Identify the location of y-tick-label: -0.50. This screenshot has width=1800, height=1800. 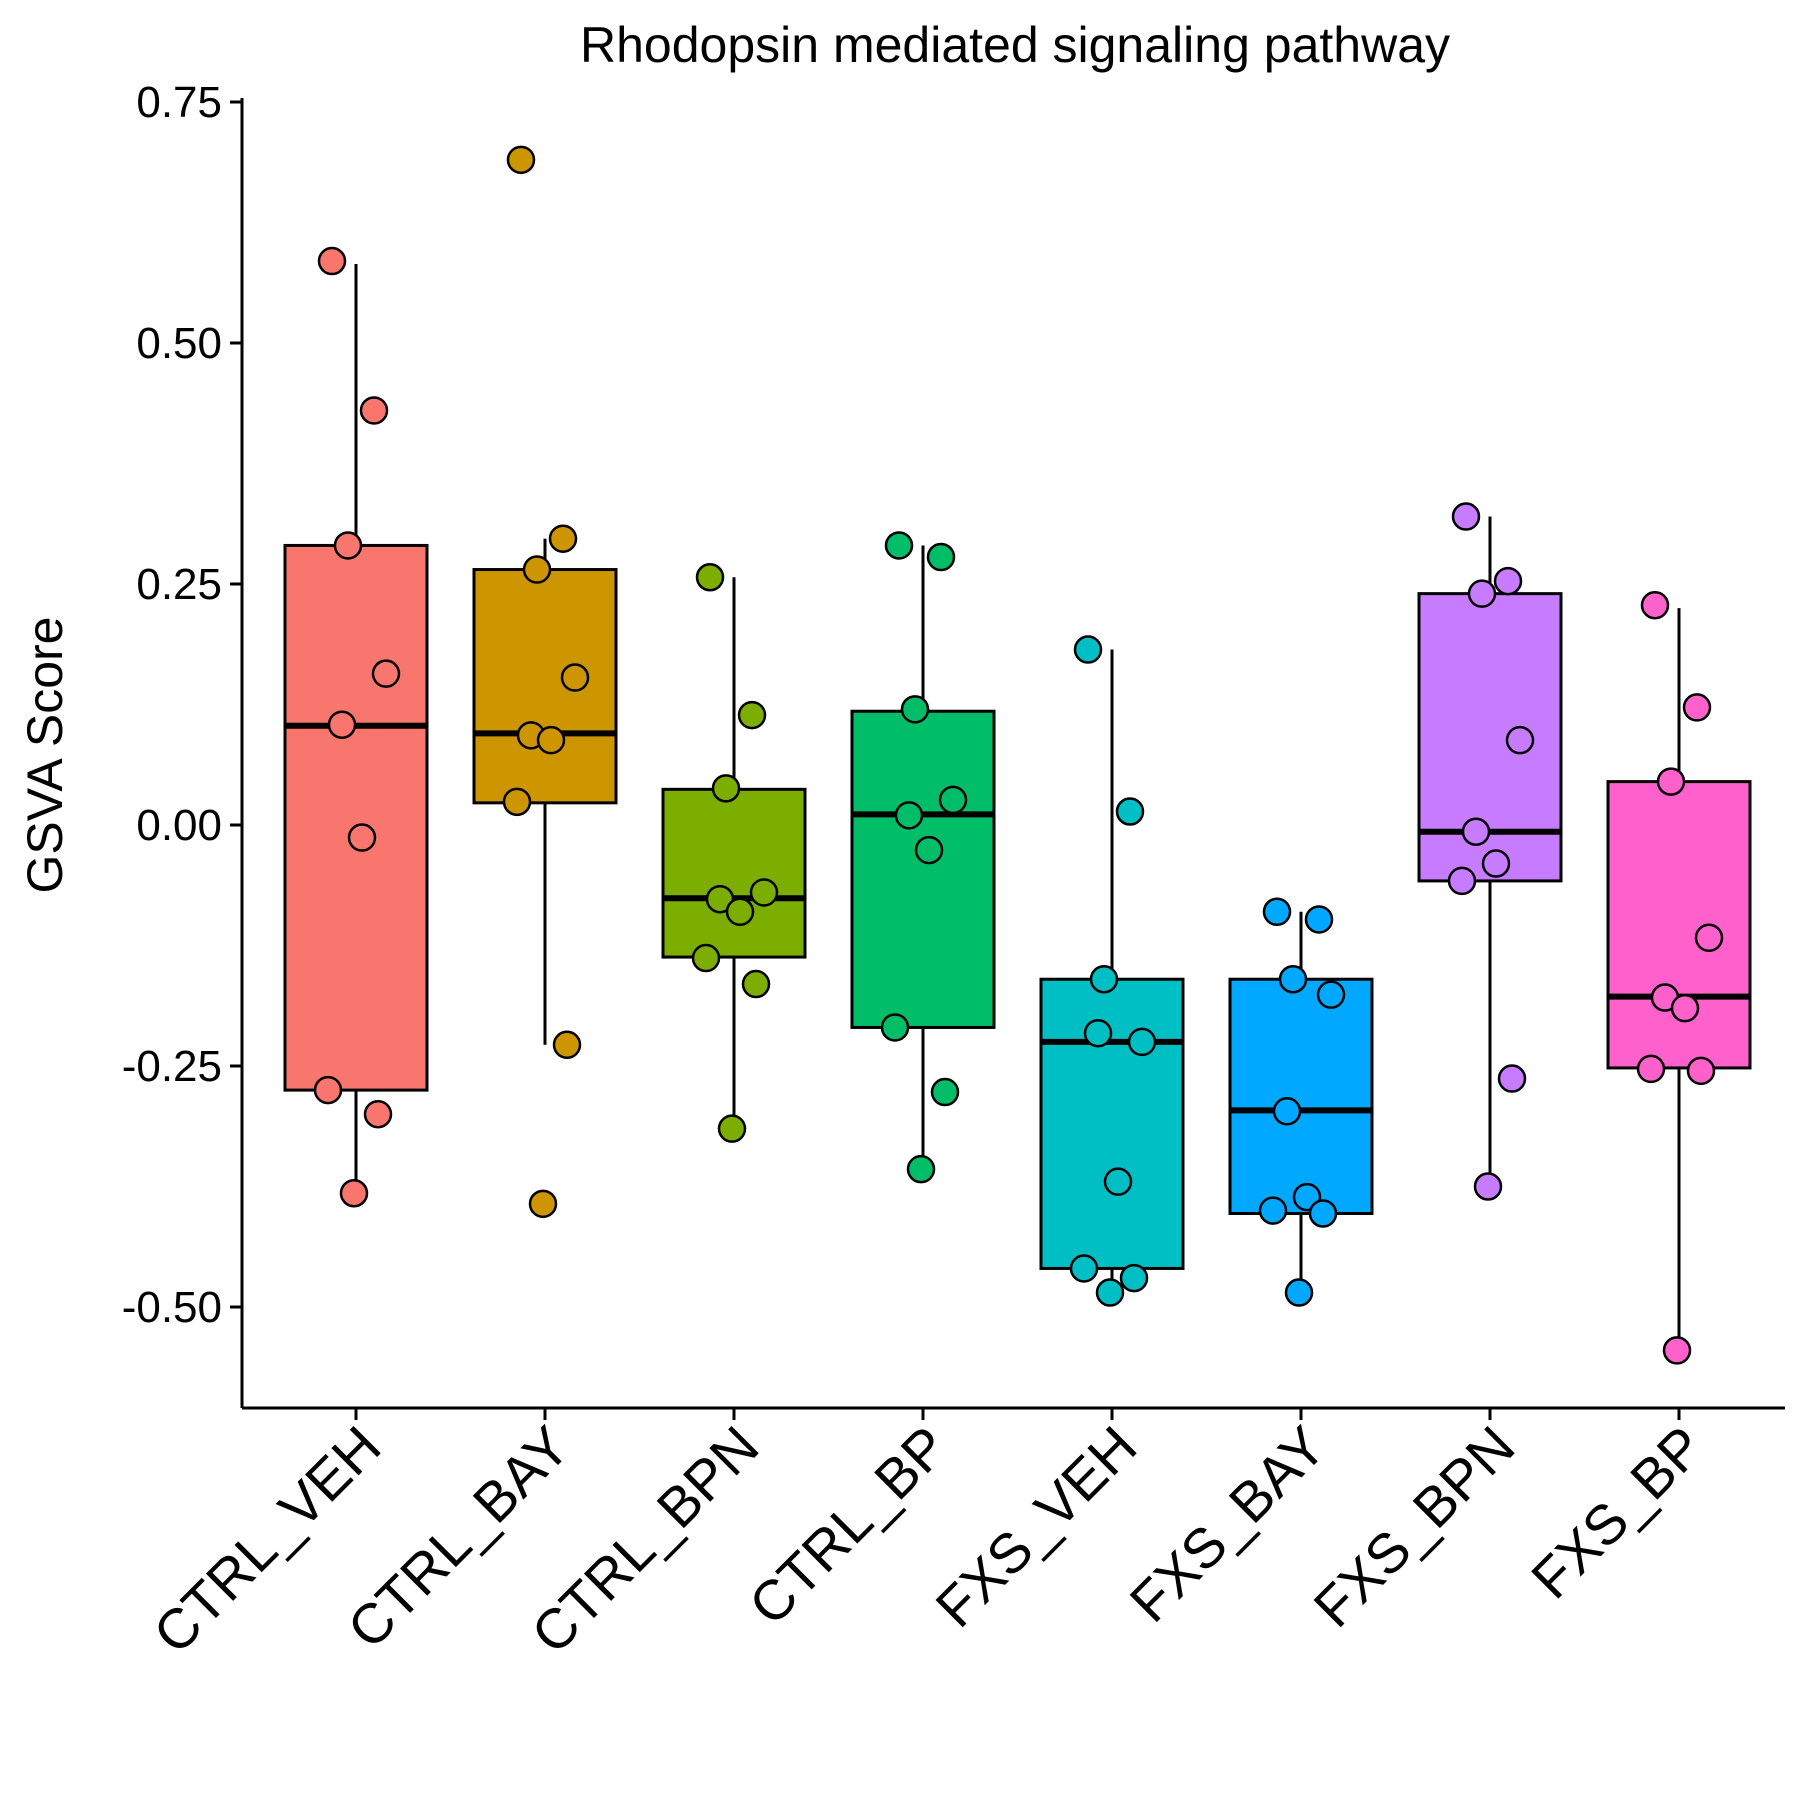
(172, 1307).